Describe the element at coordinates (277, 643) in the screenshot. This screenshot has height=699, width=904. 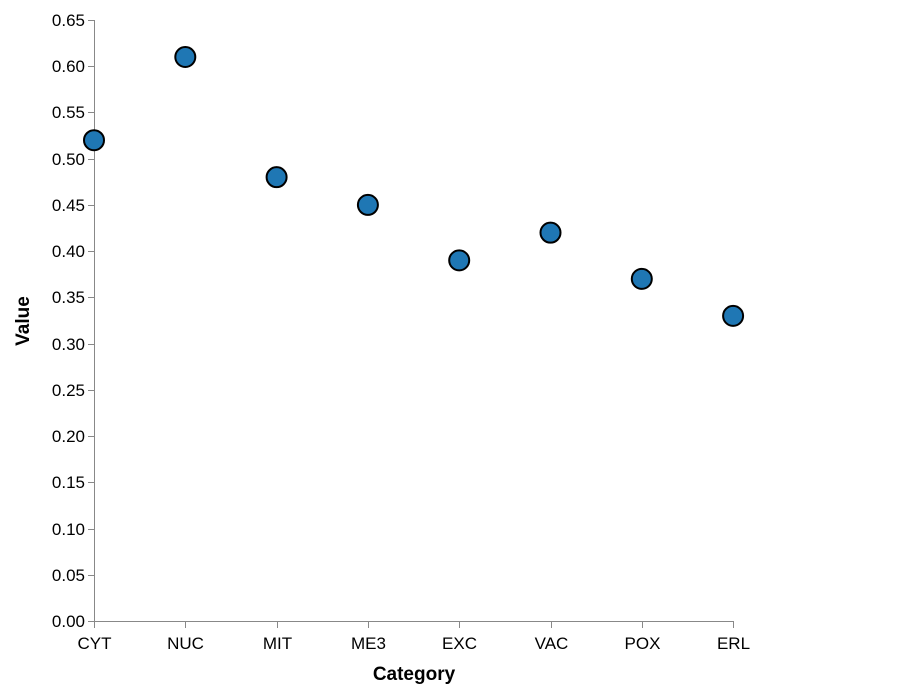
I see `x-tick-label: MIT` at that location.